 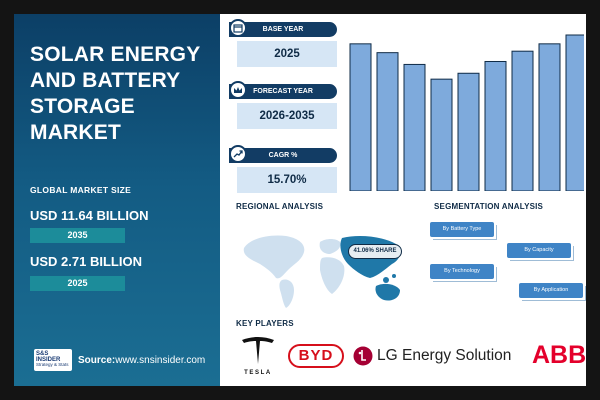 I want to click on abb-logo: ABB, so click(x=559, y=355).